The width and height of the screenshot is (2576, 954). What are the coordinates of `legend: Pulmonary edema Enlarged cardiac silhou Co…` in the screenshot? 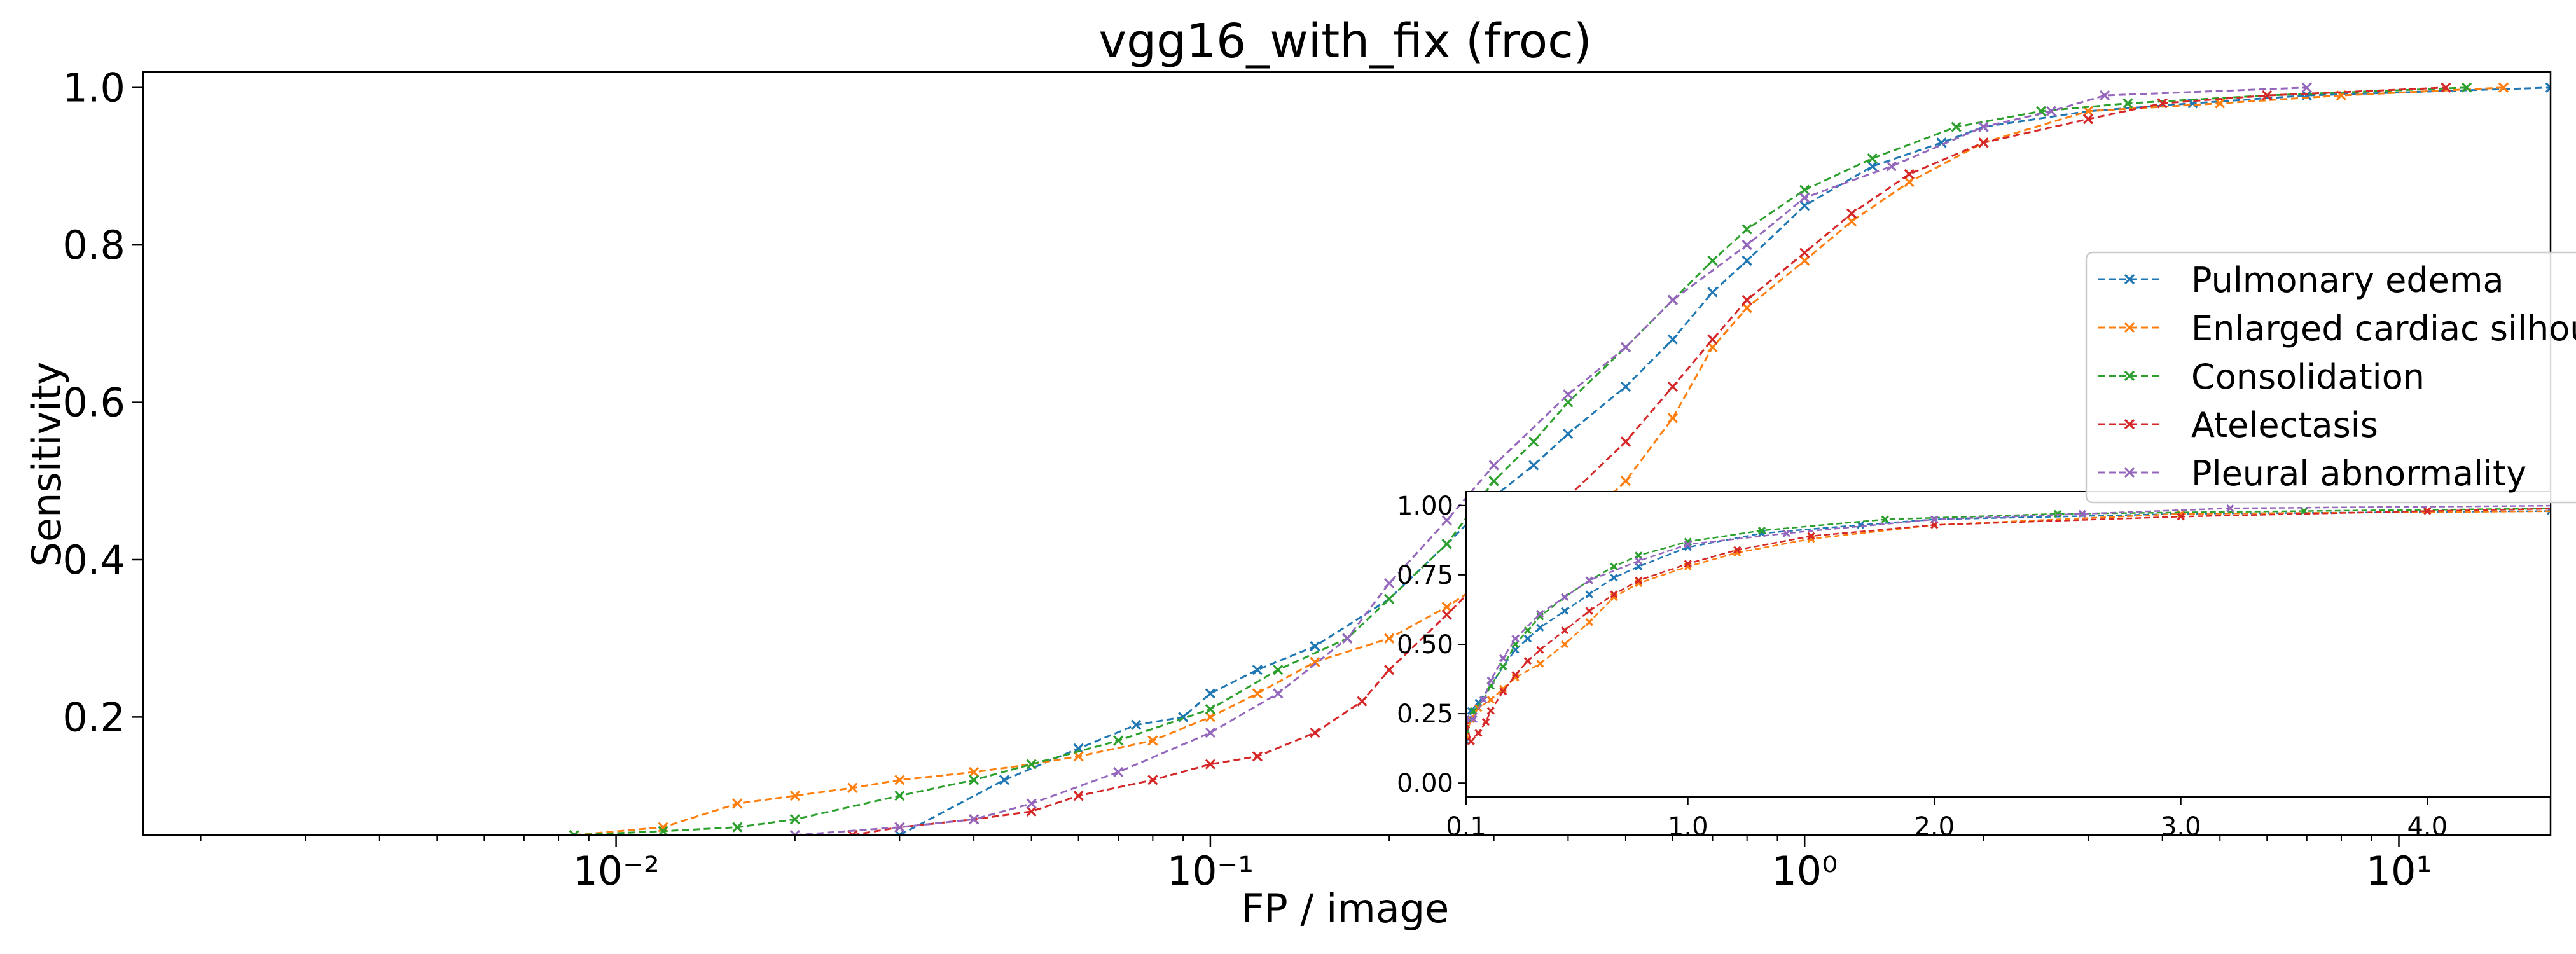 It's located at (2330, 378).